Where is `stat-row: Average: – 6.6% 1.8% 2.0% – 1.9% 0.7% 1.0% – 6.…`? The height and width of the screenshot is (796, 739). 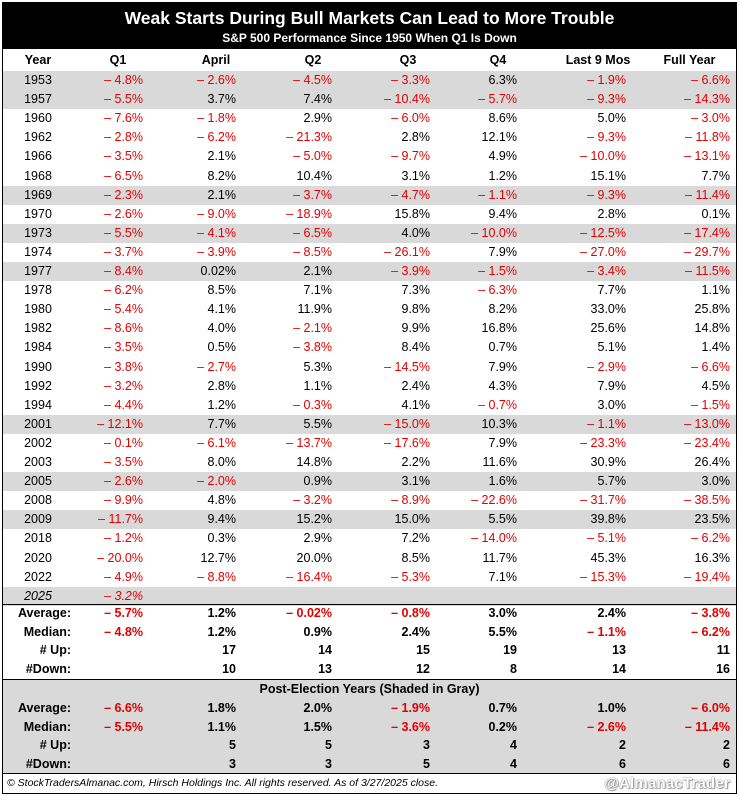
stat-row: Average: – 6.6% 1.8% 2.0% – 1.9% 0.7% 1.0% – 6.… is located at coordinates (369, 708).